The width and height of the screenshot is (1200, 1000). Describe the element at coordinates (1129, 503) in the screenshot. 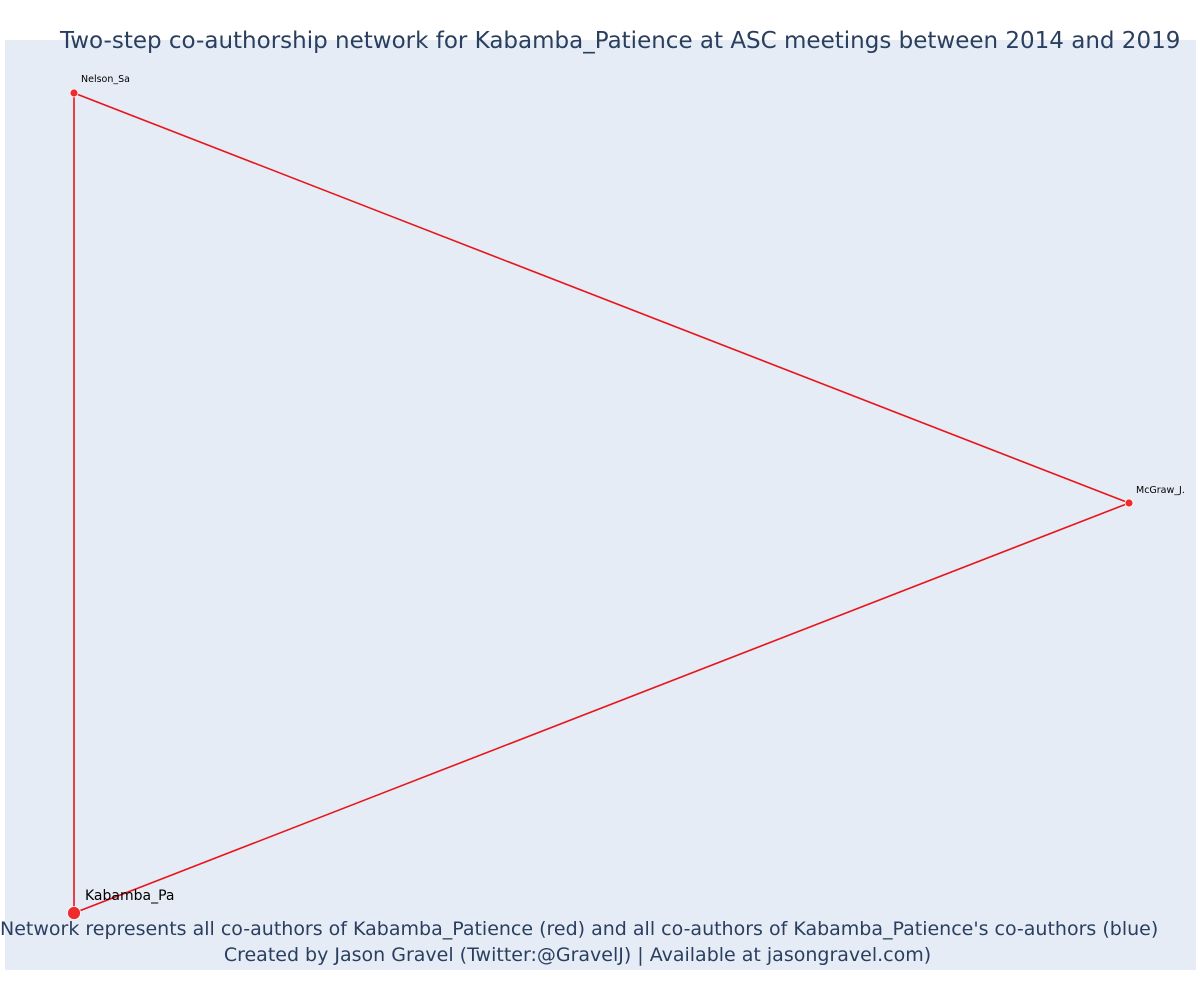

I see `node-mcgraw` at that location.